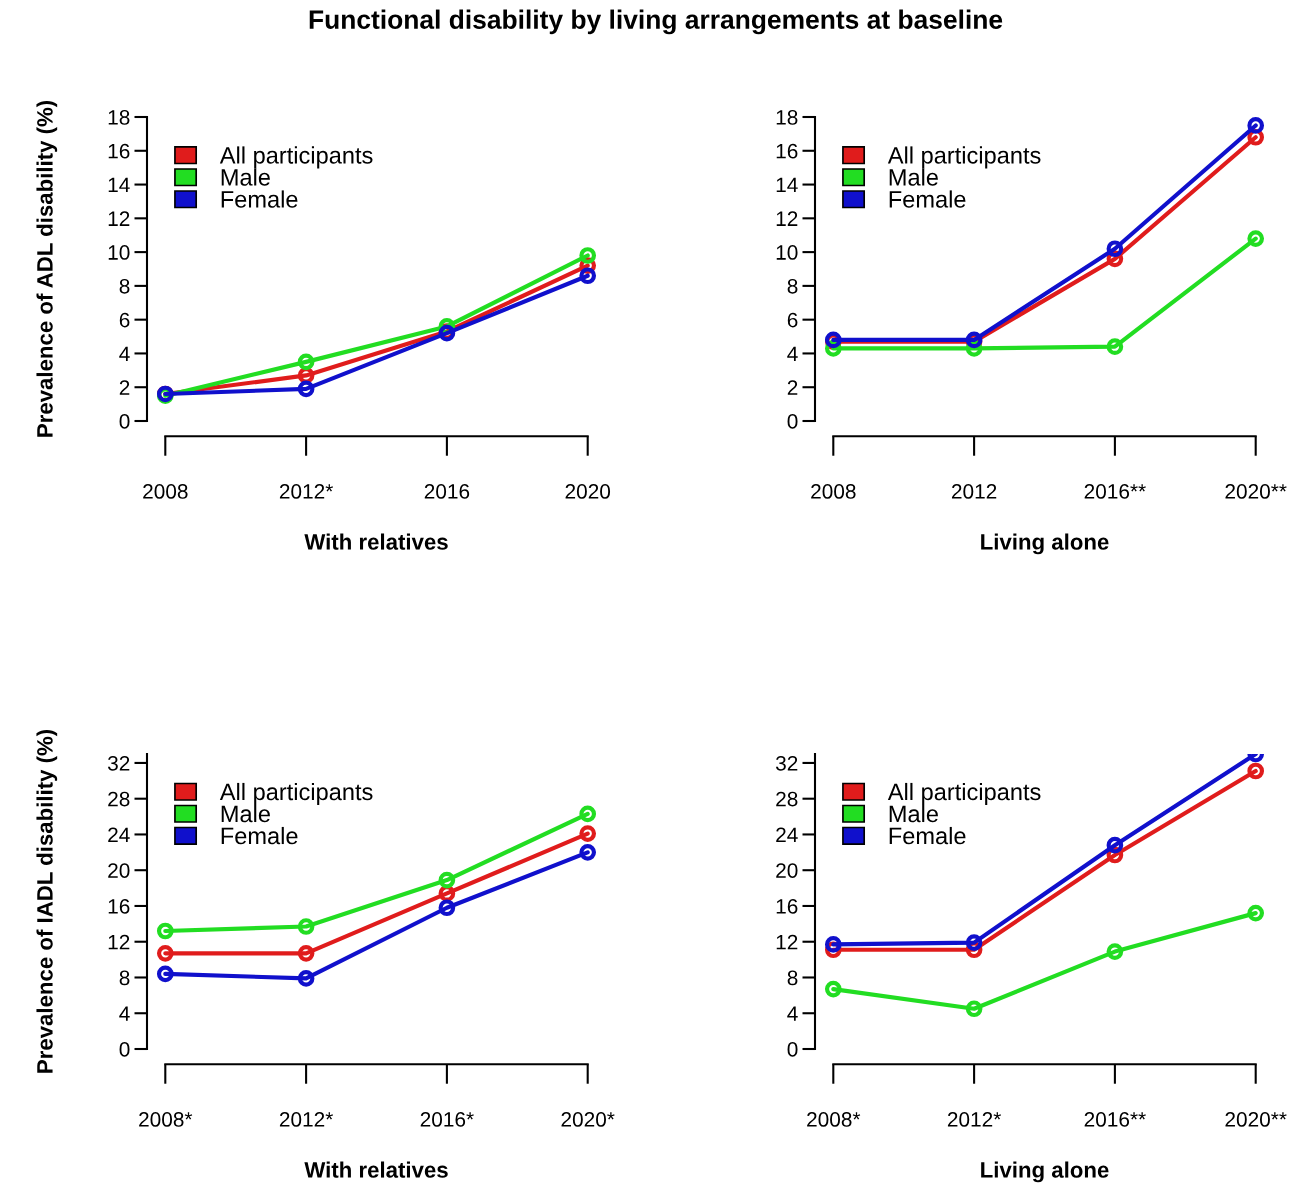 The width and height of the screenshot is (1311, 1193). What do you see at coordinates (47, 268) in the screenshot?
I see `y-axis-title: Prevalence of ADL disability (%)` at bounding box center [47, 268].